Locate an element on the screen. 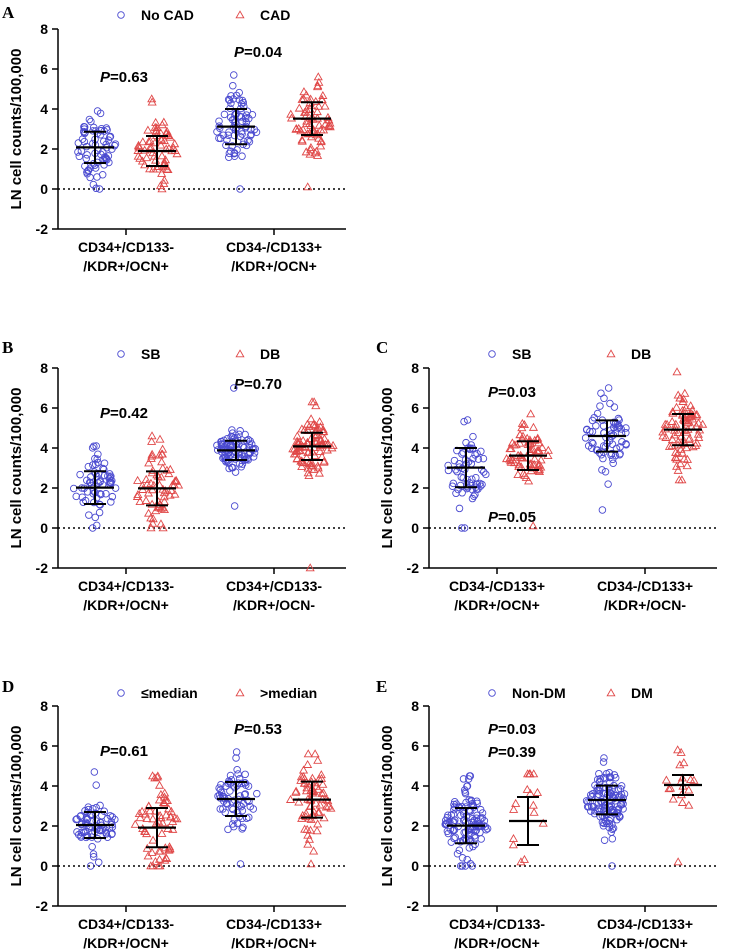 The image size is (747, 949). p-value-number: =0.63 is located at coordinates (129, 77).